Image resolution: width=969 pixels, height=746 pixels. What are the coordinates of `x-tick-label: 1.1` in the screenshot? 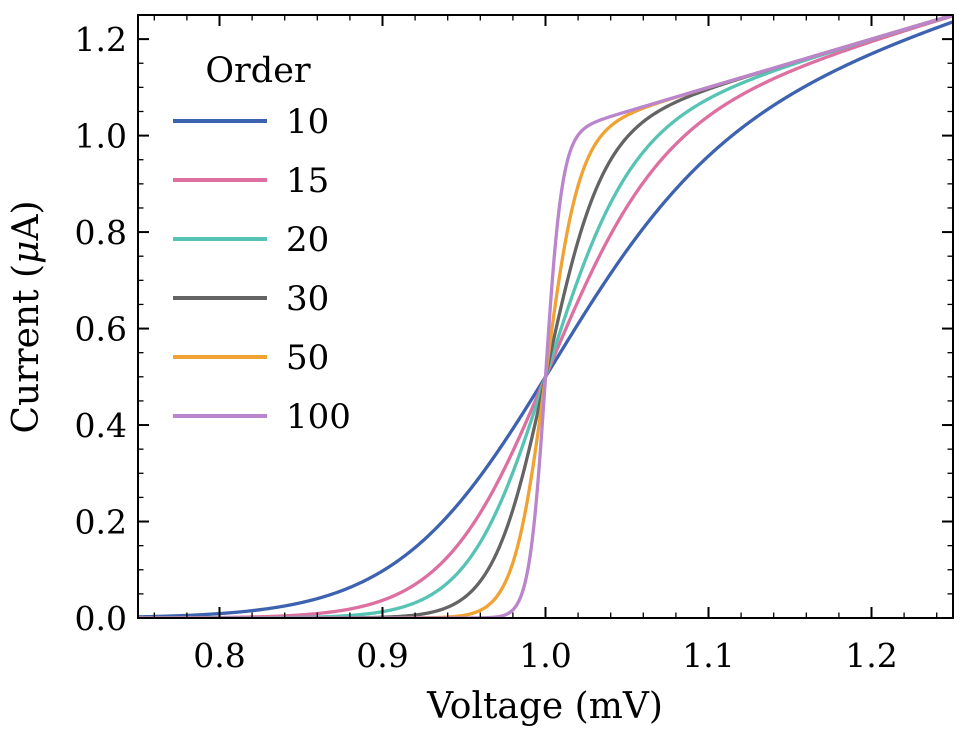 It's located at (708, 655).